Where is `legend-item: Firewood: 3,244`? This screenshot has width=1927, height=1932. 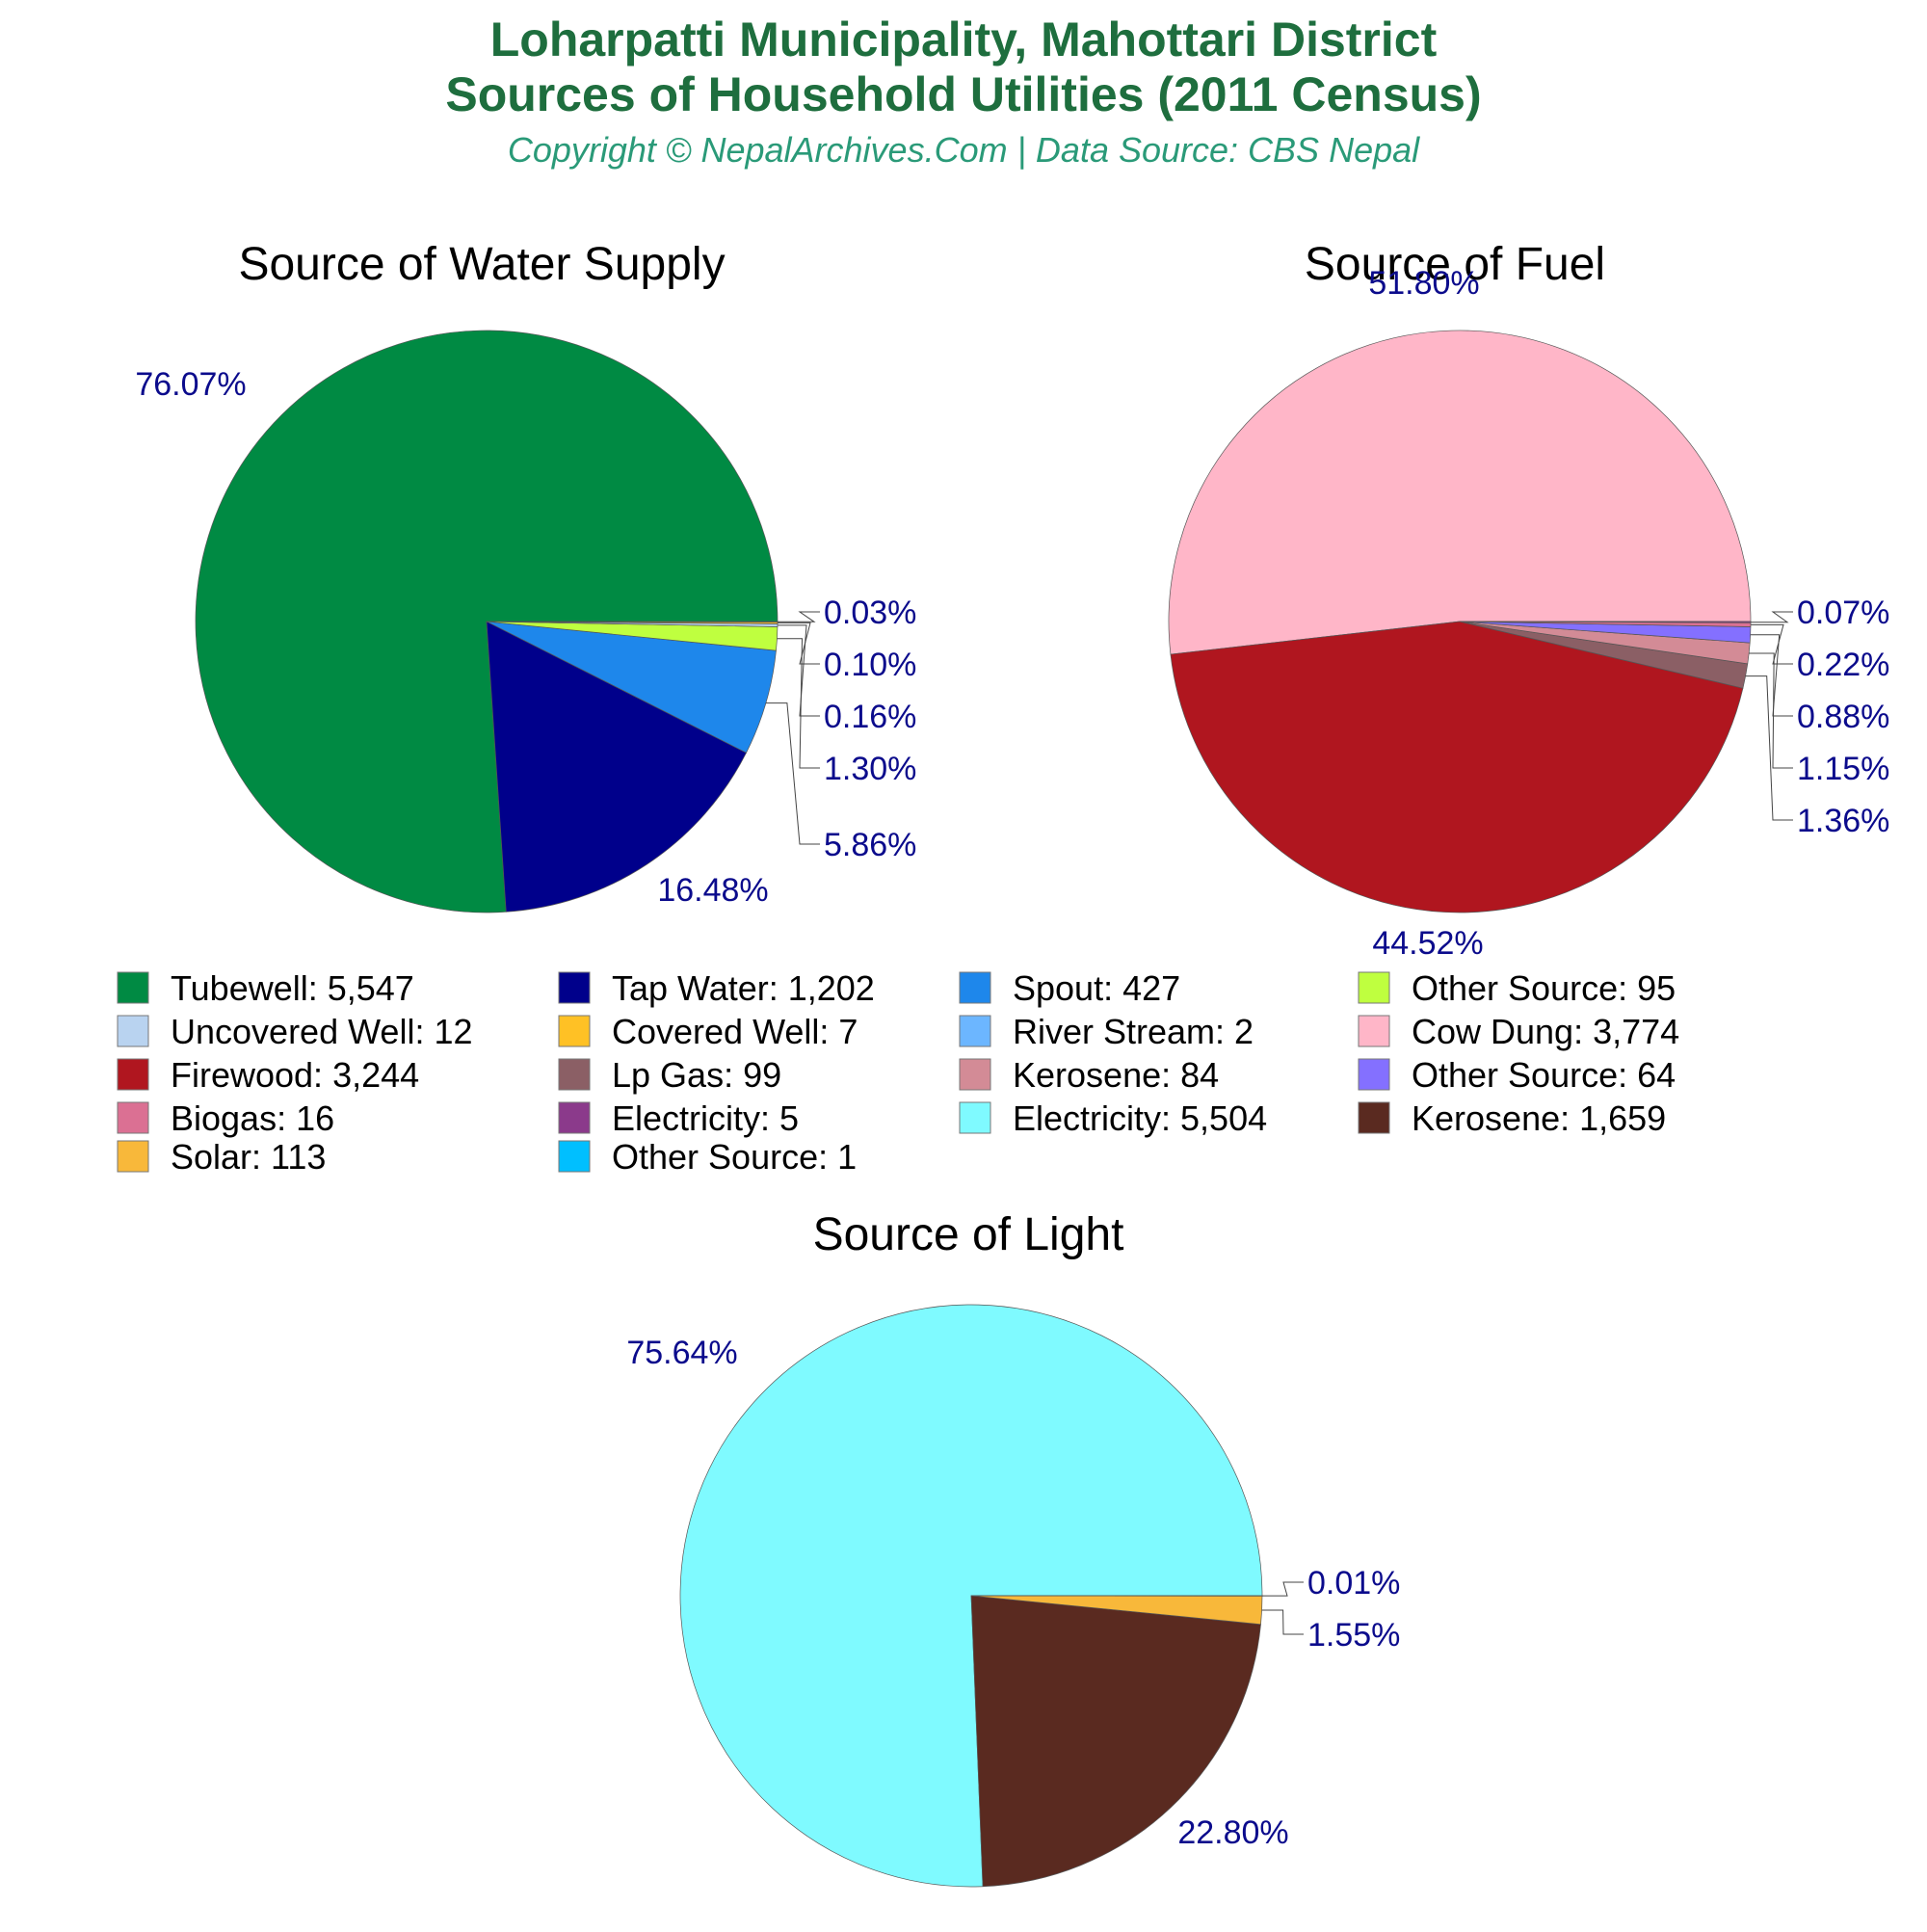 legend-item: Firewood: 3,244 is located at coordinates (268, 1075).